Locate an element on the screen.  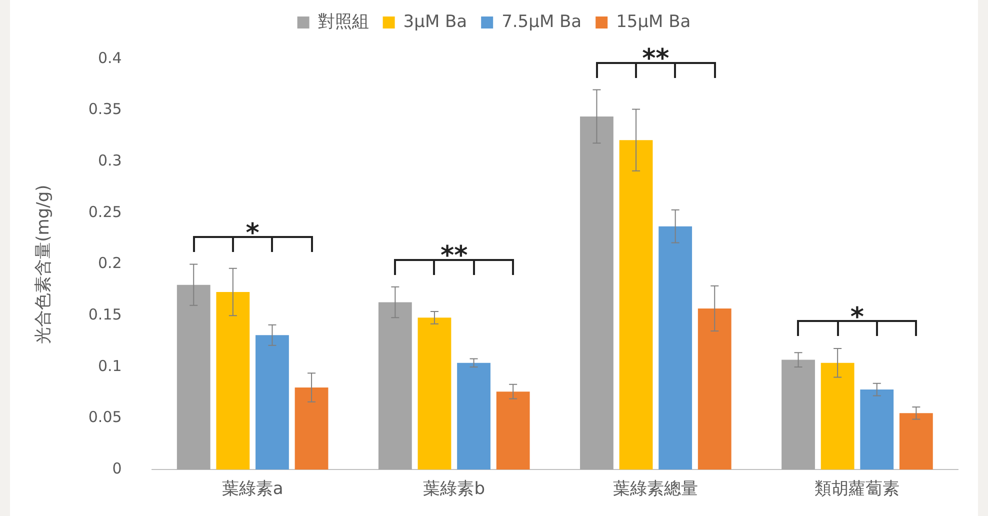
y-tick-label: 0.15 is located at coordinates (105, 315).